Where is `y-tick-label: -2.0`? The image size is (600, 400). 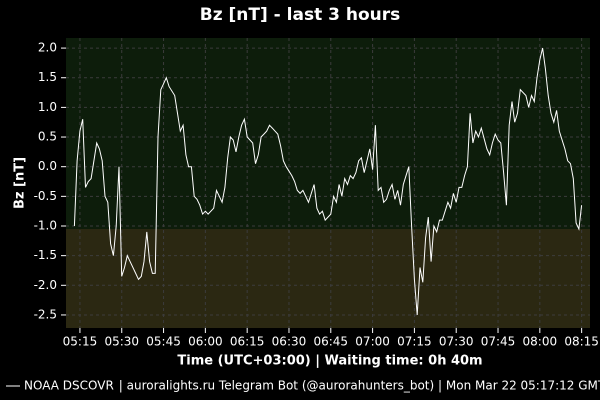
y-tick-label: -2.0 is located at coordinates (45, 285).